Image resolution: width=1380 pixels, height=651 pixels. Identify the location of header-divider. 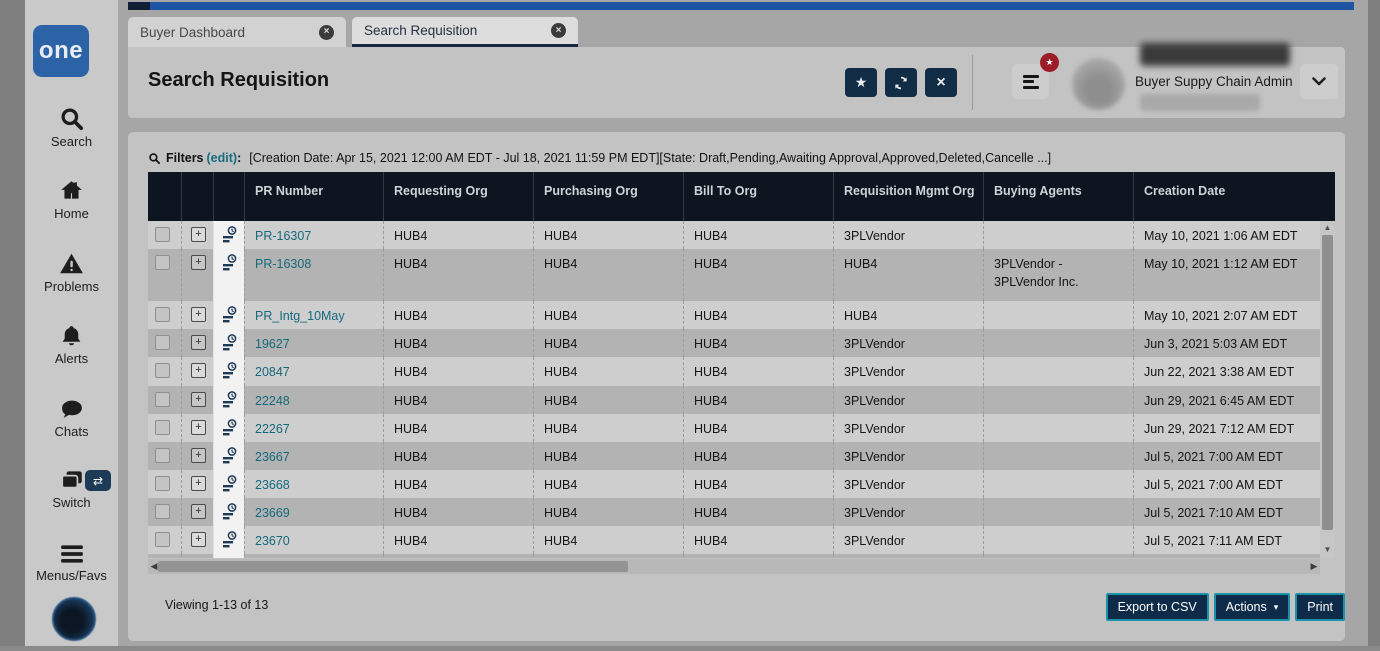
(972, 82).